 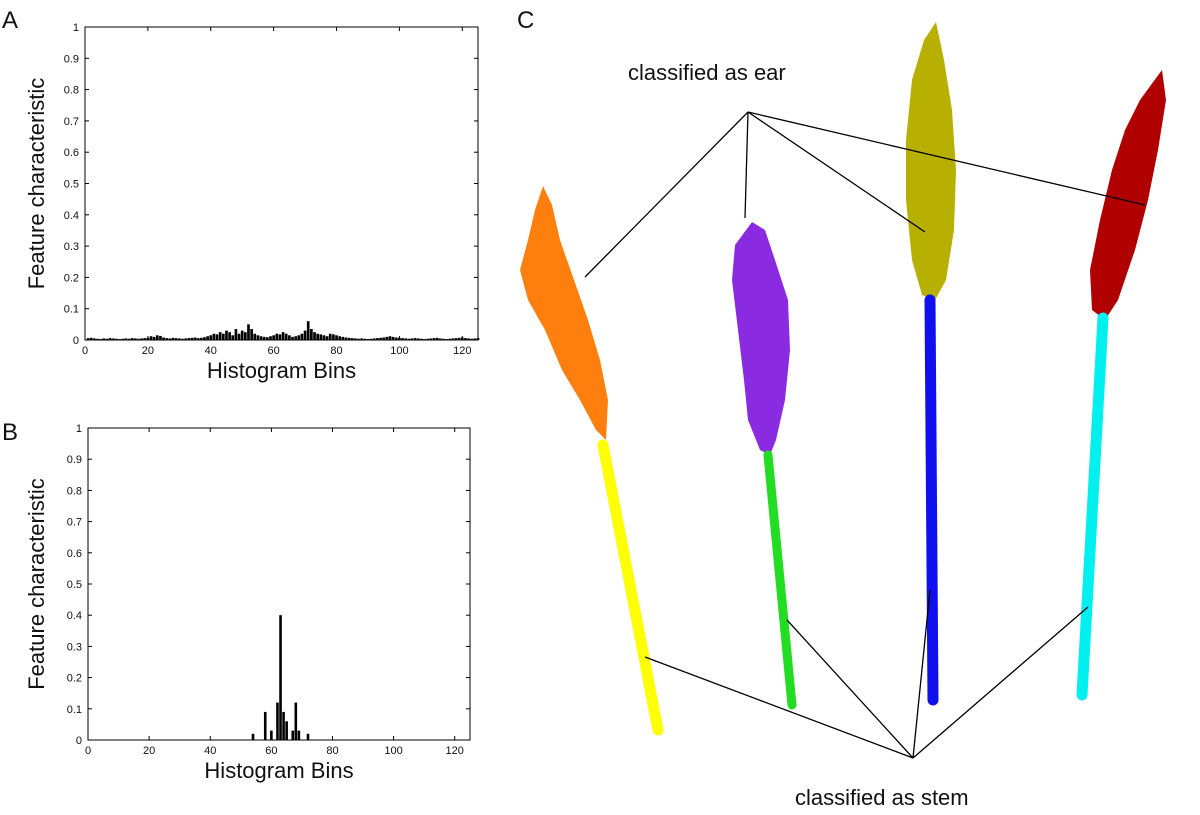 What do you see at coordinates (71, 278) in the screenshot?
I see `y-tick-label: 0.2` at bounding box center [71, 278].